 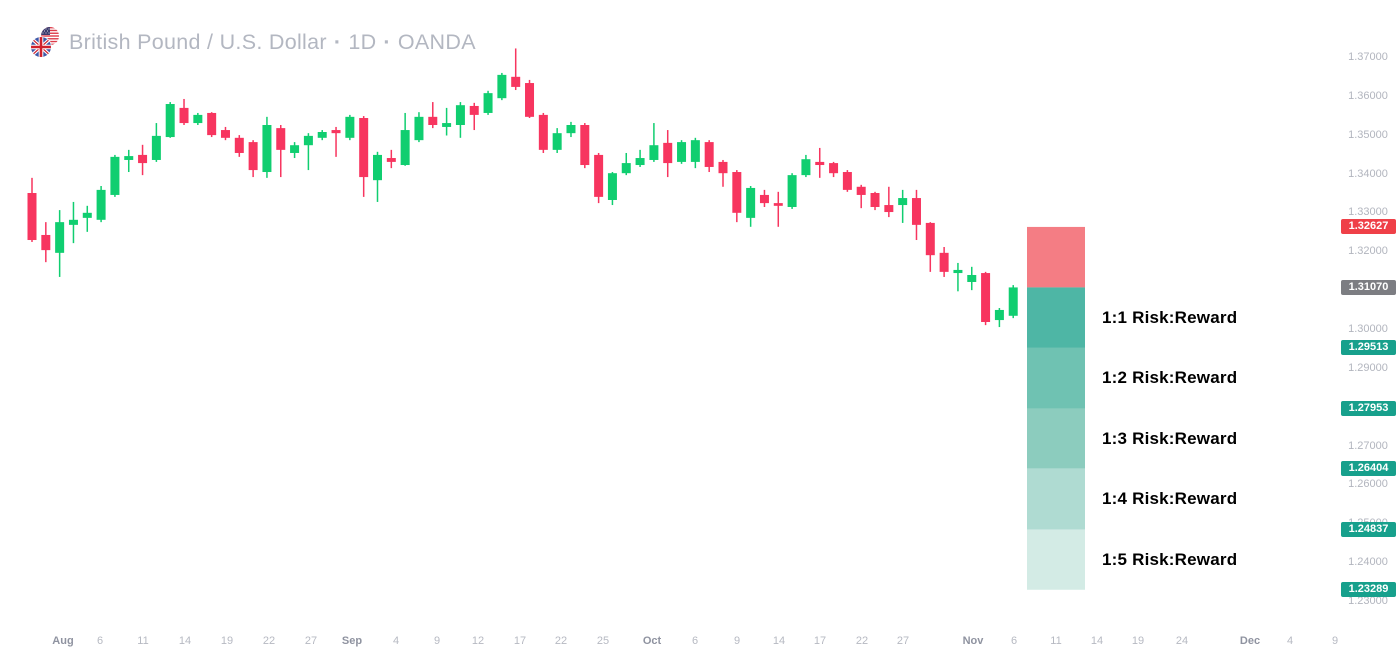 What do you see at coordinates (198, 41) in the screenshot?
I see `symbol-name: British Pound / U.S. Dollar` at bounding box center [198, 41].